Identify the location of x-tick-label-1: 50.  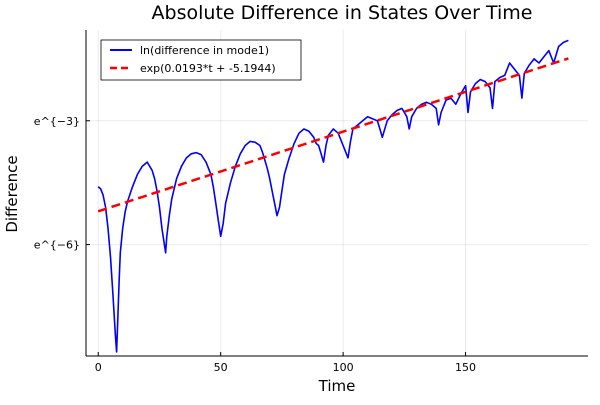
(221, 367).